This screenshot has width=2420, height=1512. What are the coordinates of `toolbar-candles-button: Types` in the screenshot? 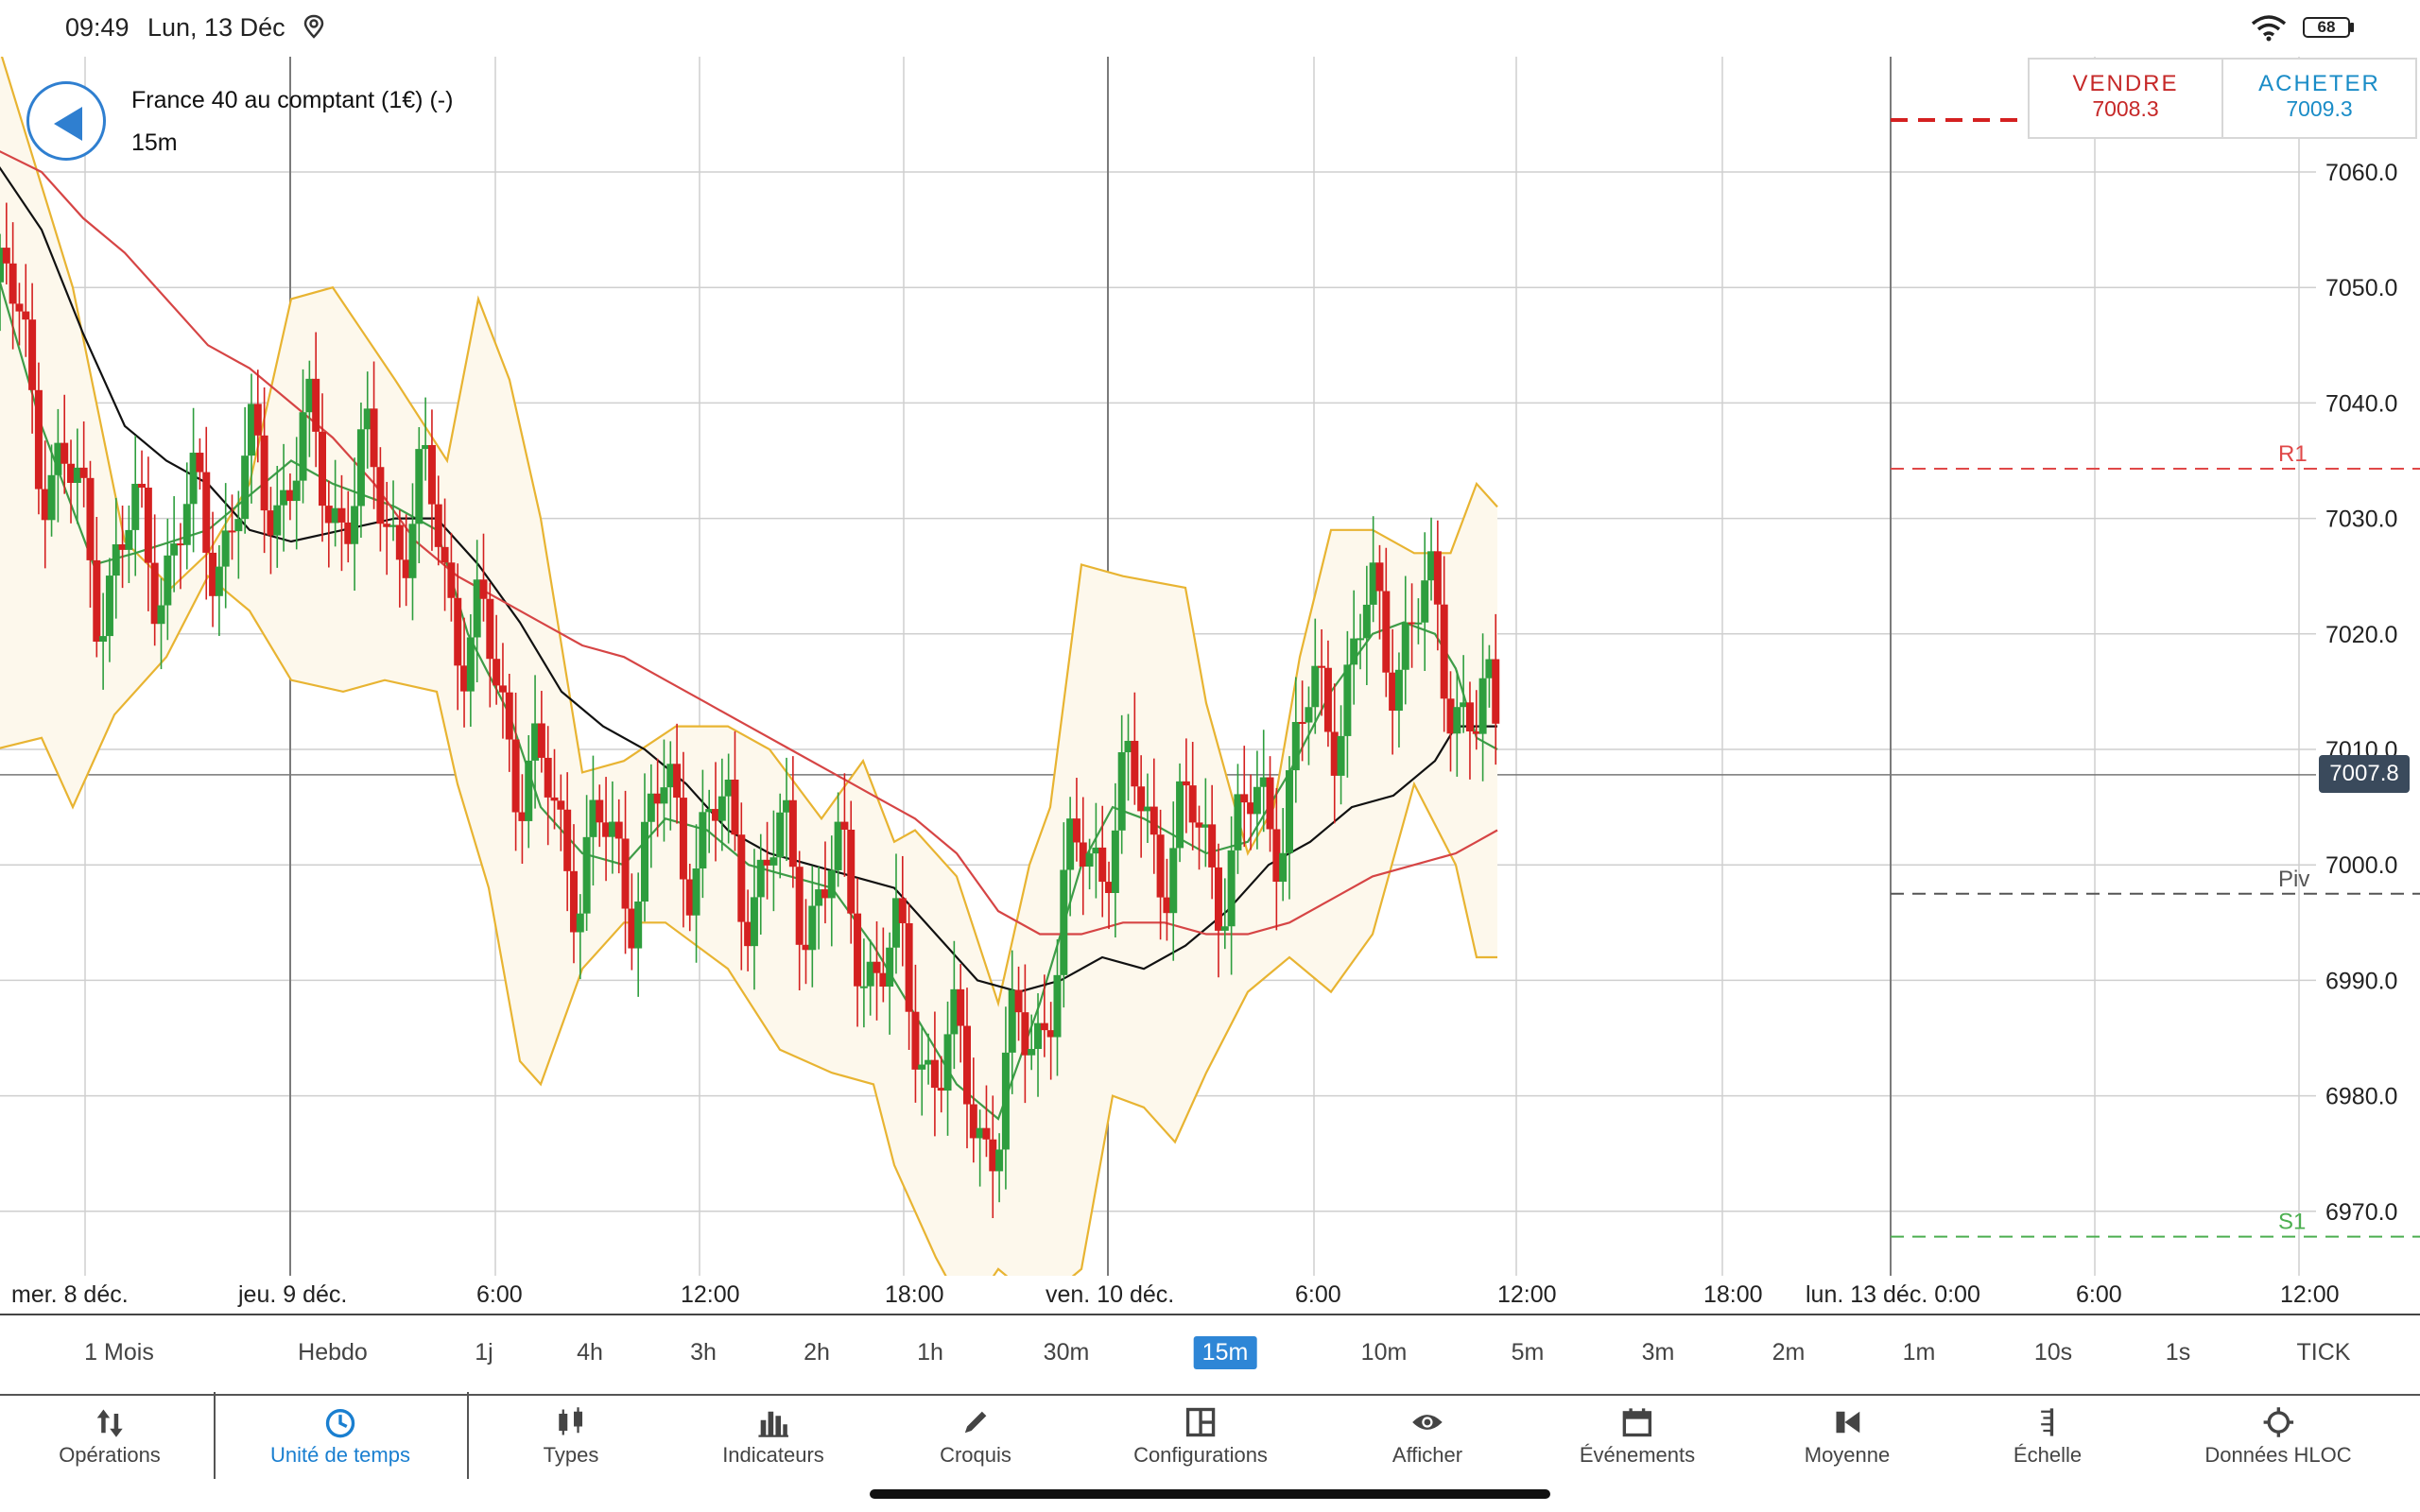 It's located at (571, 1437).